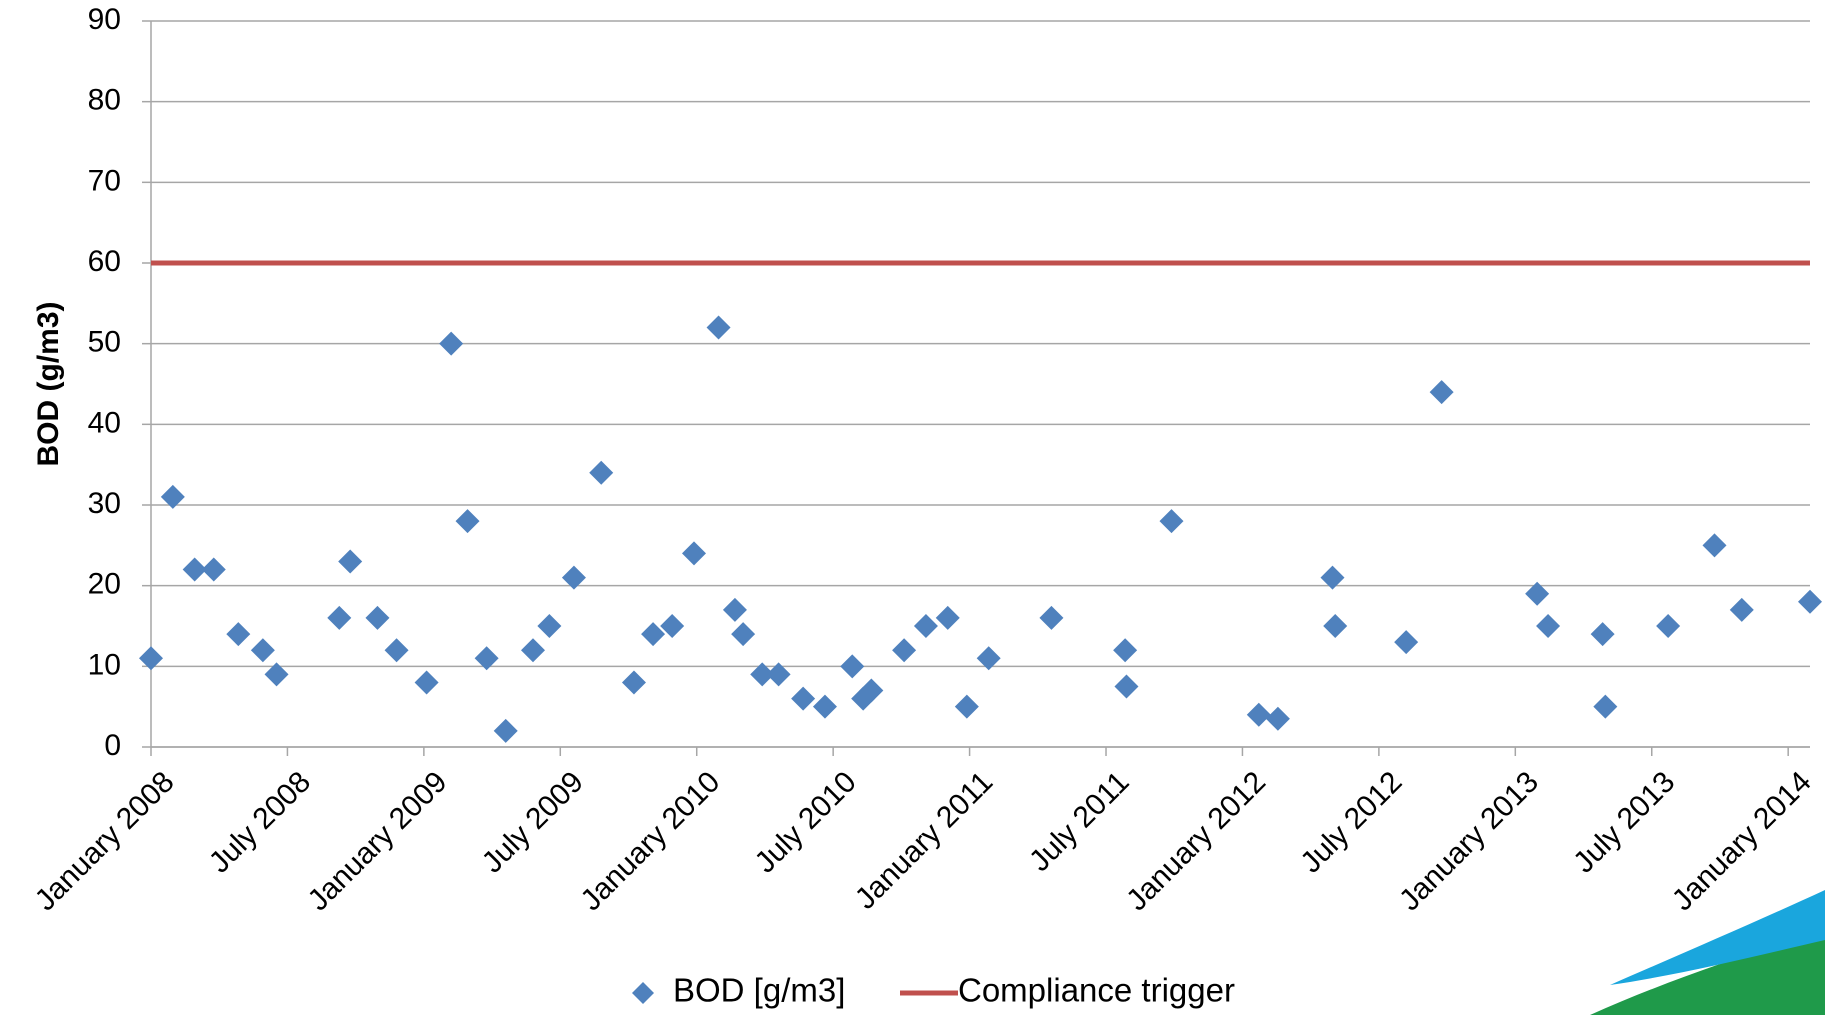 This screenshot has width=1825, height=1015. Describe the element at coordinates (104, 422) in the screenshot. I see `y-tick-label: 40` at that location.